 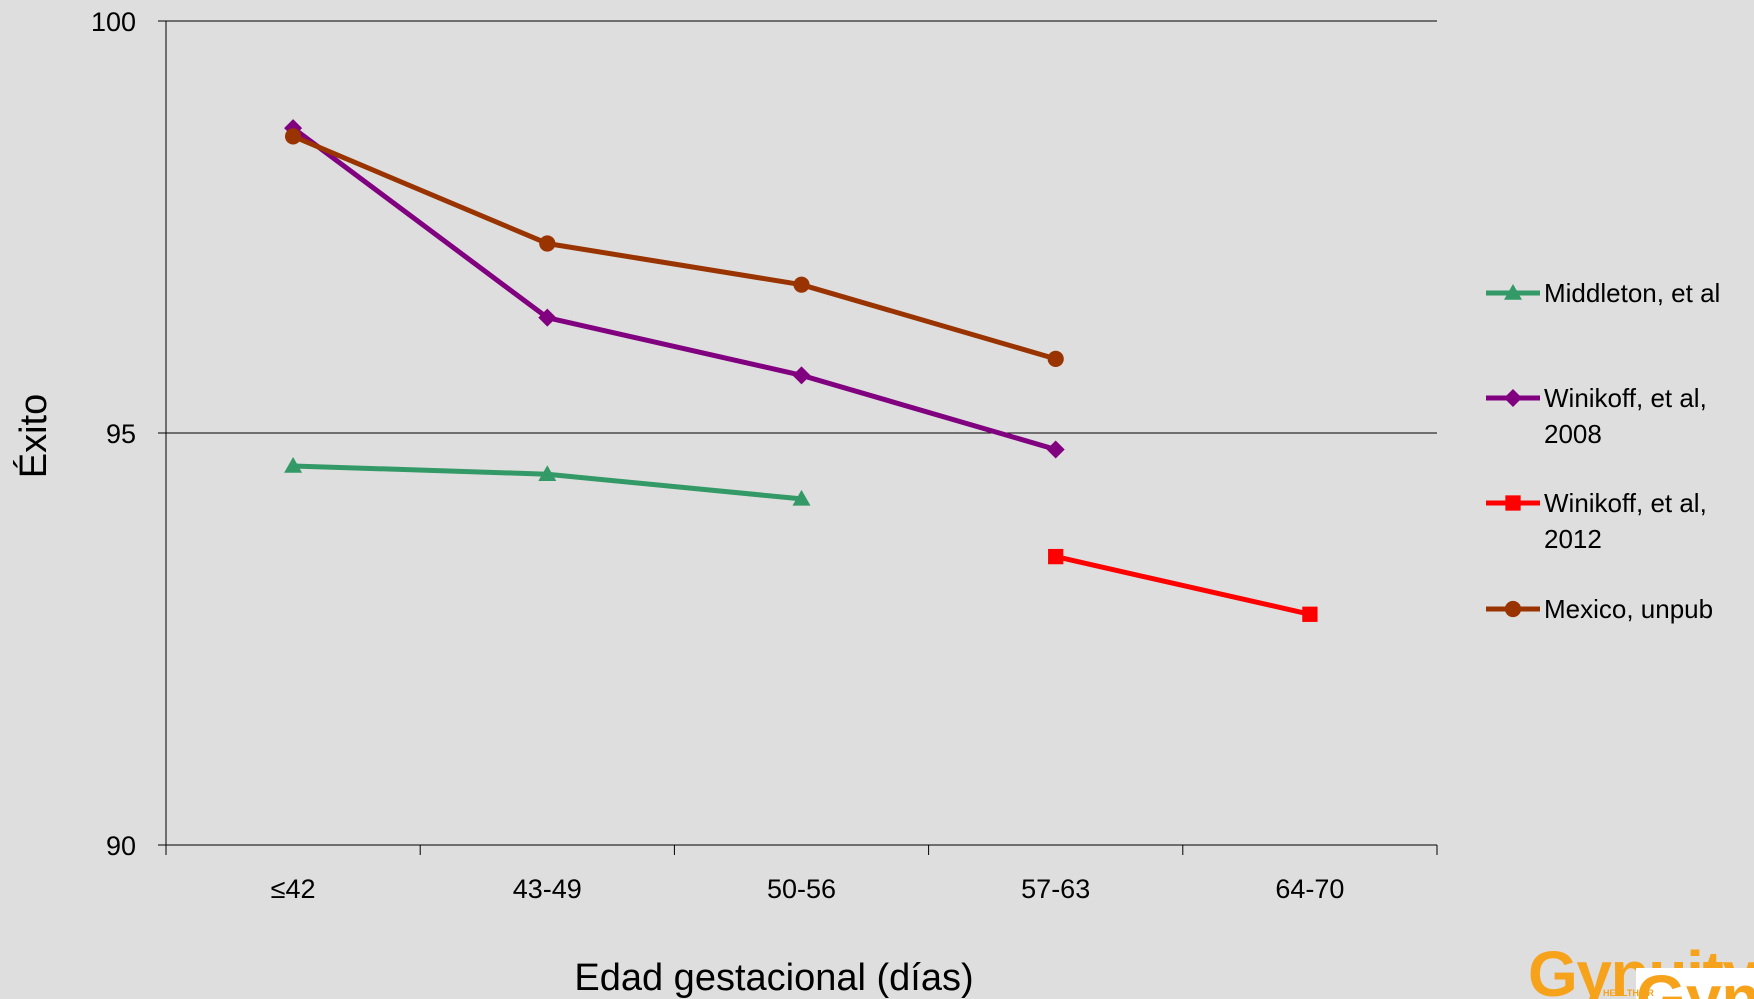 I want to click on series-middleton-et-al, so click(x=547, y=481).